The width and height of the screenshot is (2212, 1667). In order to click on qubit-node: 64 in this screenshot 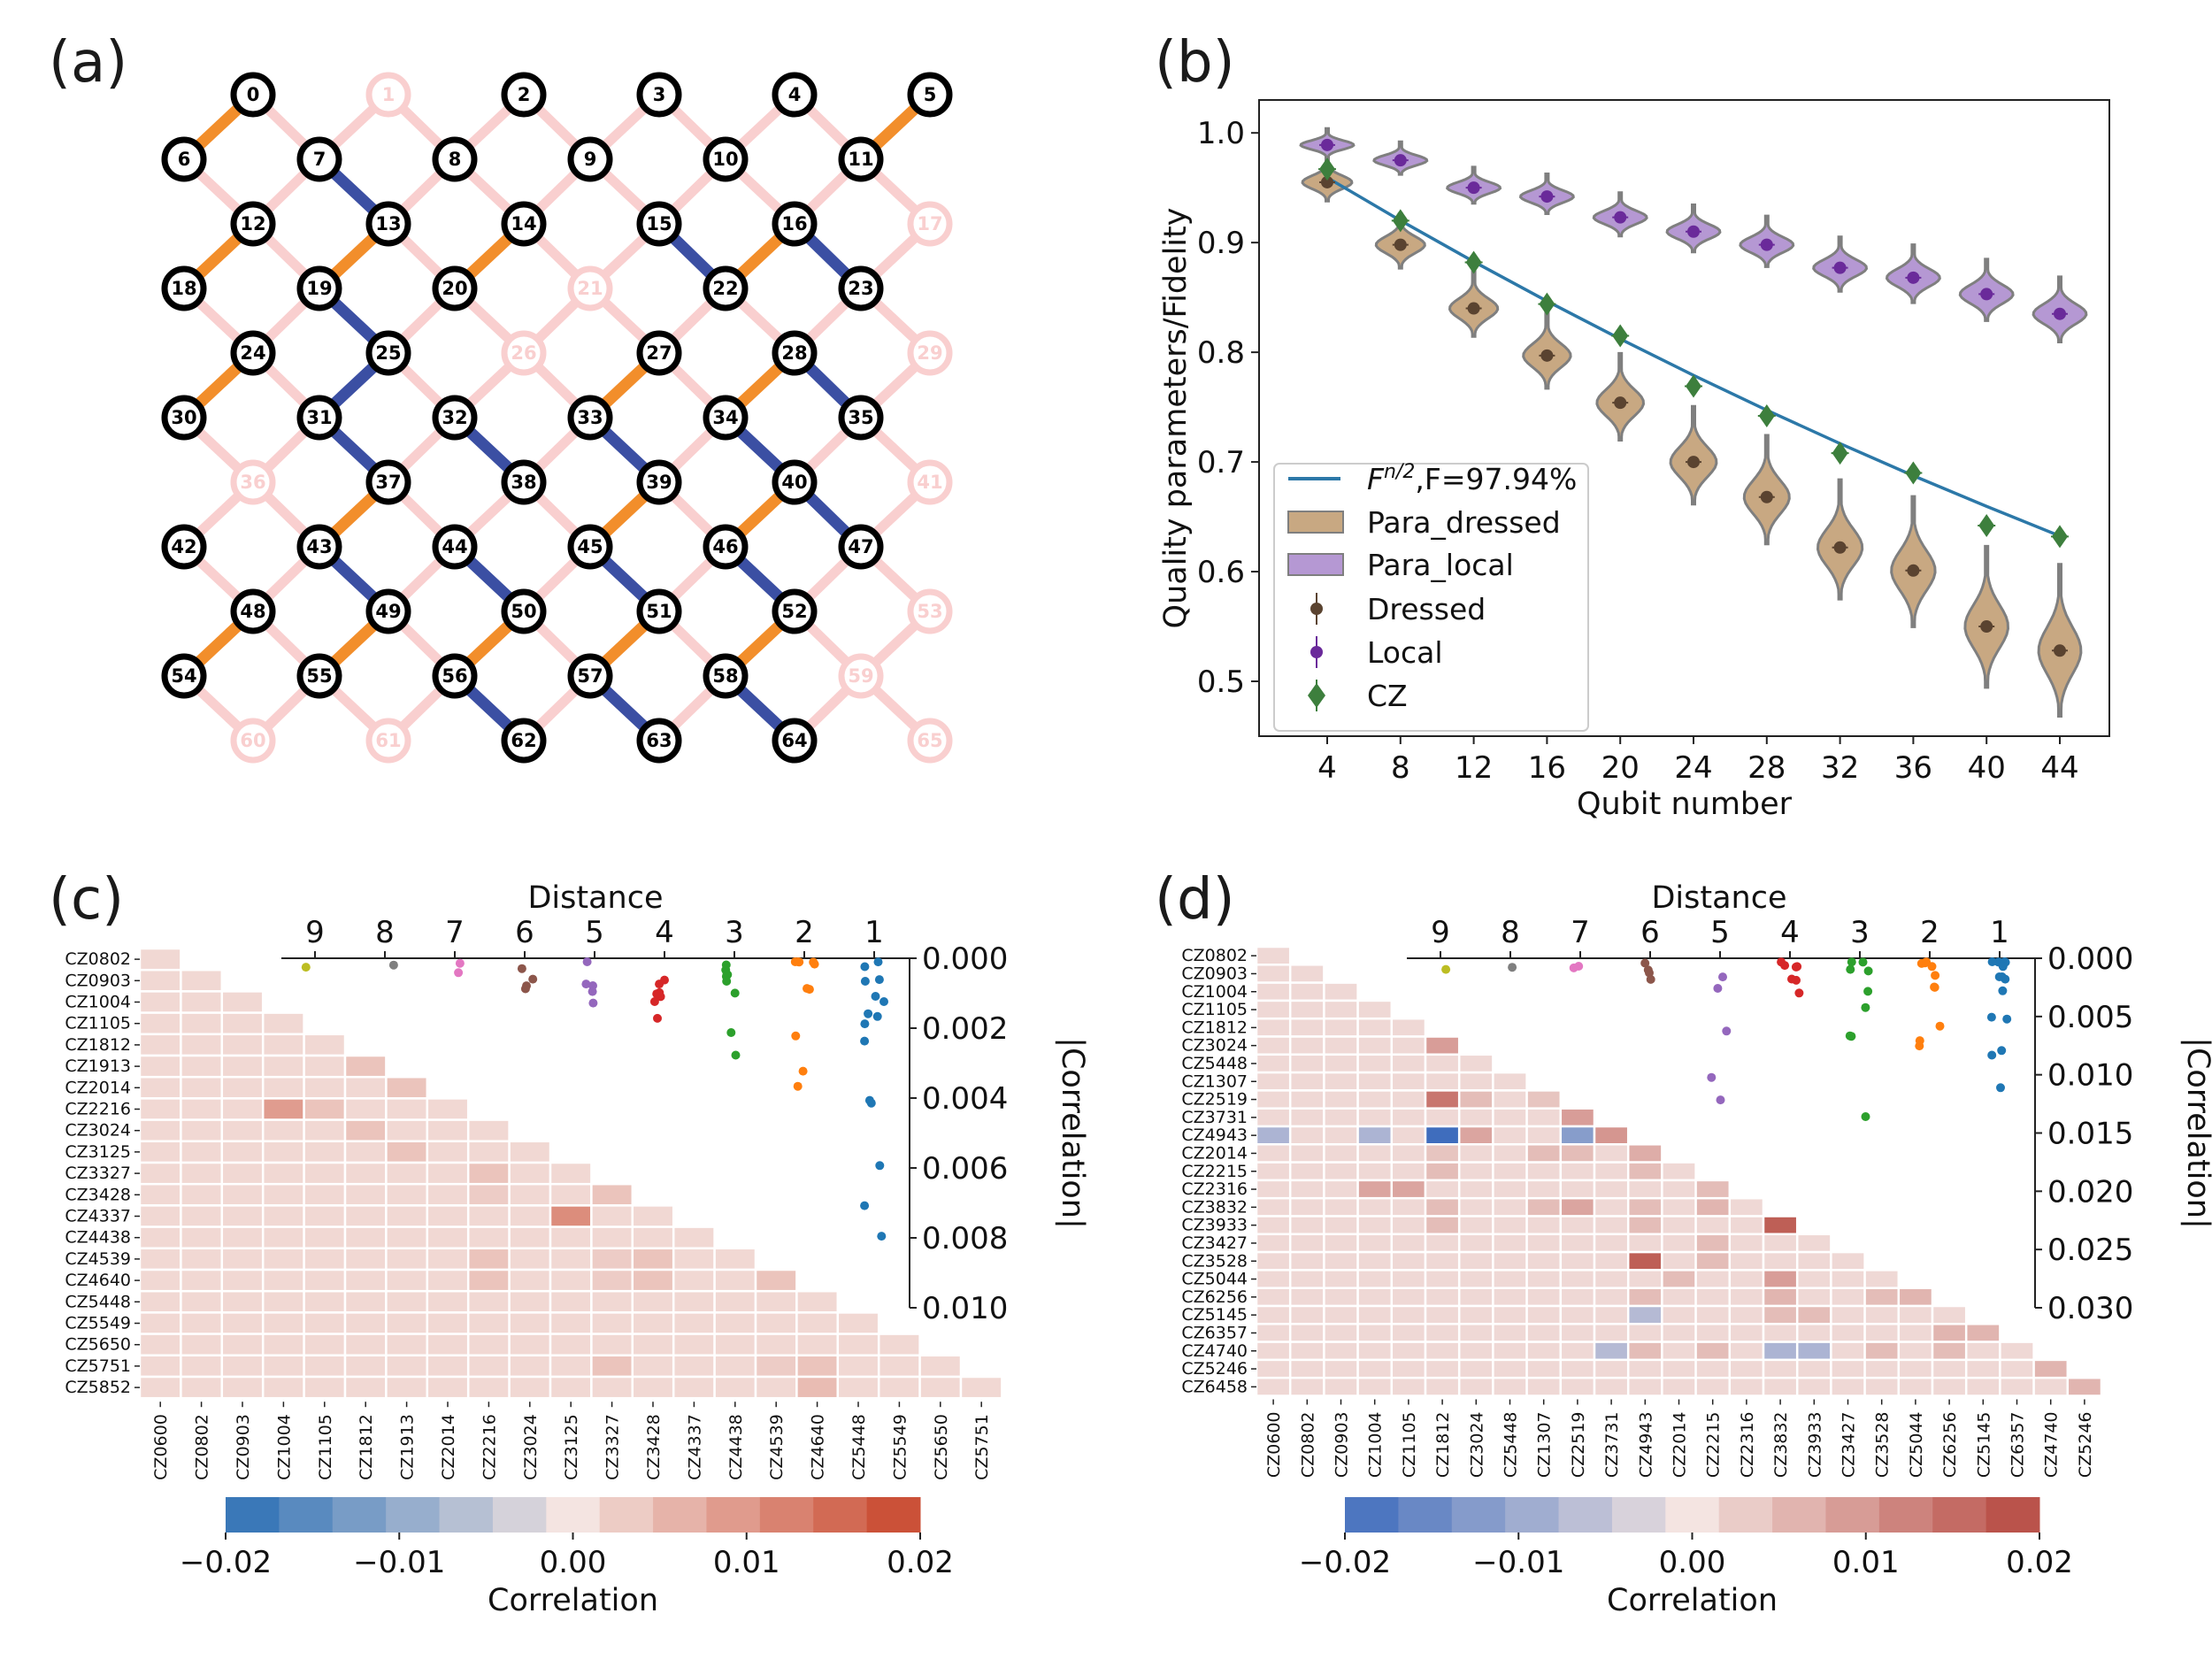, I will do `click(795, 741)`.